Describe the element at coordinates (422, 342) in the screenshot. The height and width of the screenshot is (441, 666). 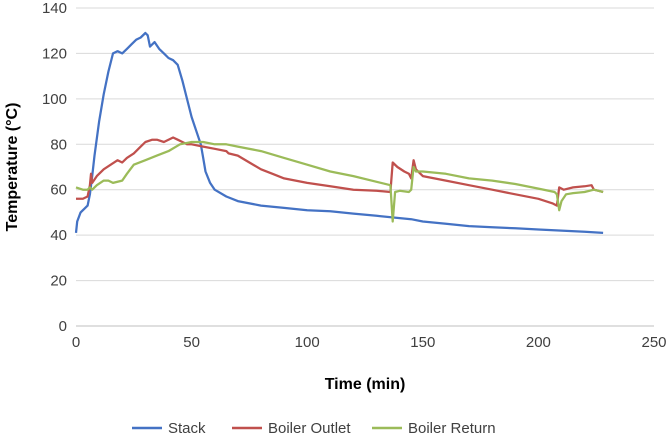
I see `x-tick-label: 150` at that location.